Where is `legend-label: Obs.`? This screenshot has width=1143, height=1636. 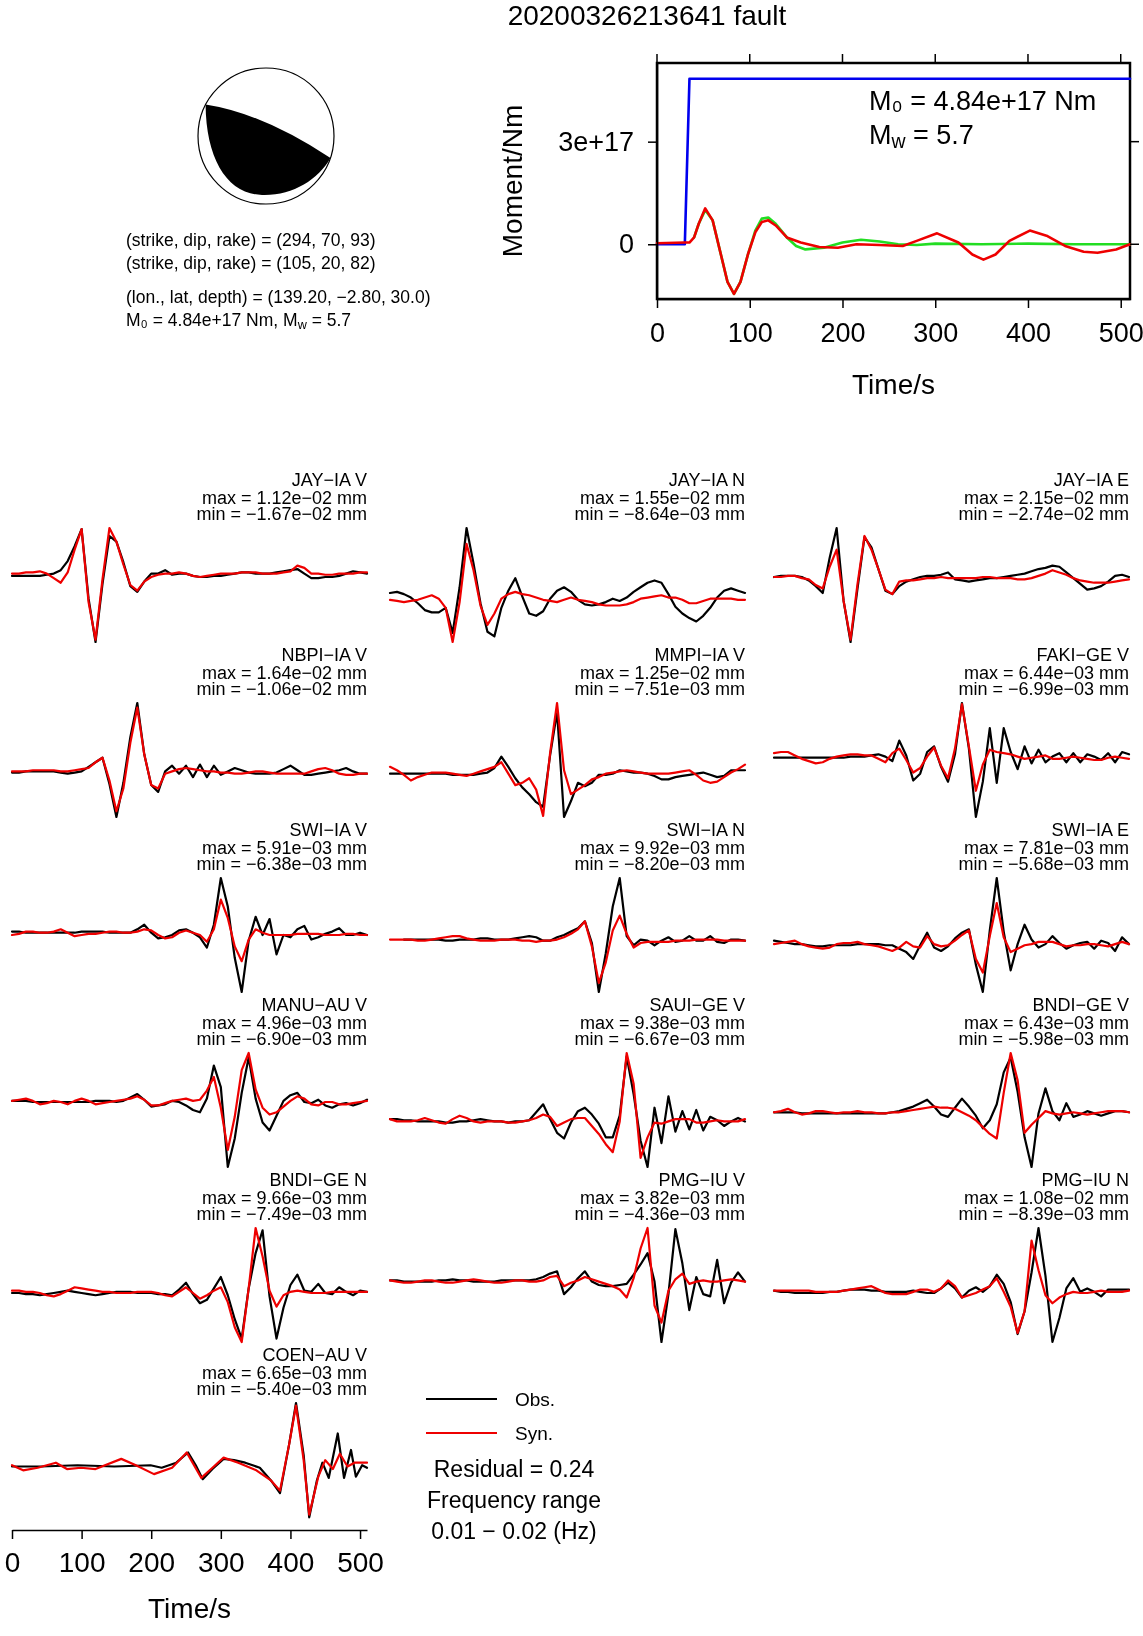
legend-label: Obs. is located at coordinates (535, 1399).